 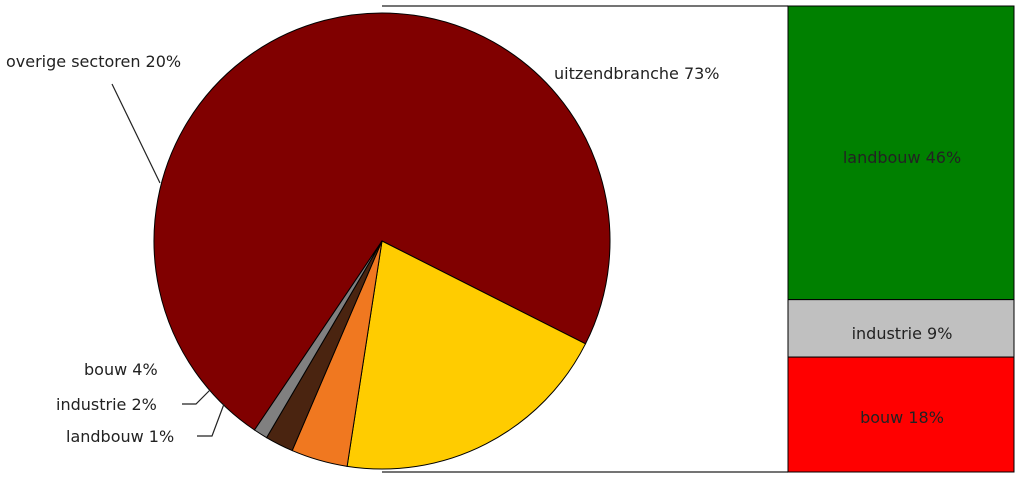 I want to click on pie-label-uitzendbranche: uitzendbranche 73%, so click(x=637, y=73).